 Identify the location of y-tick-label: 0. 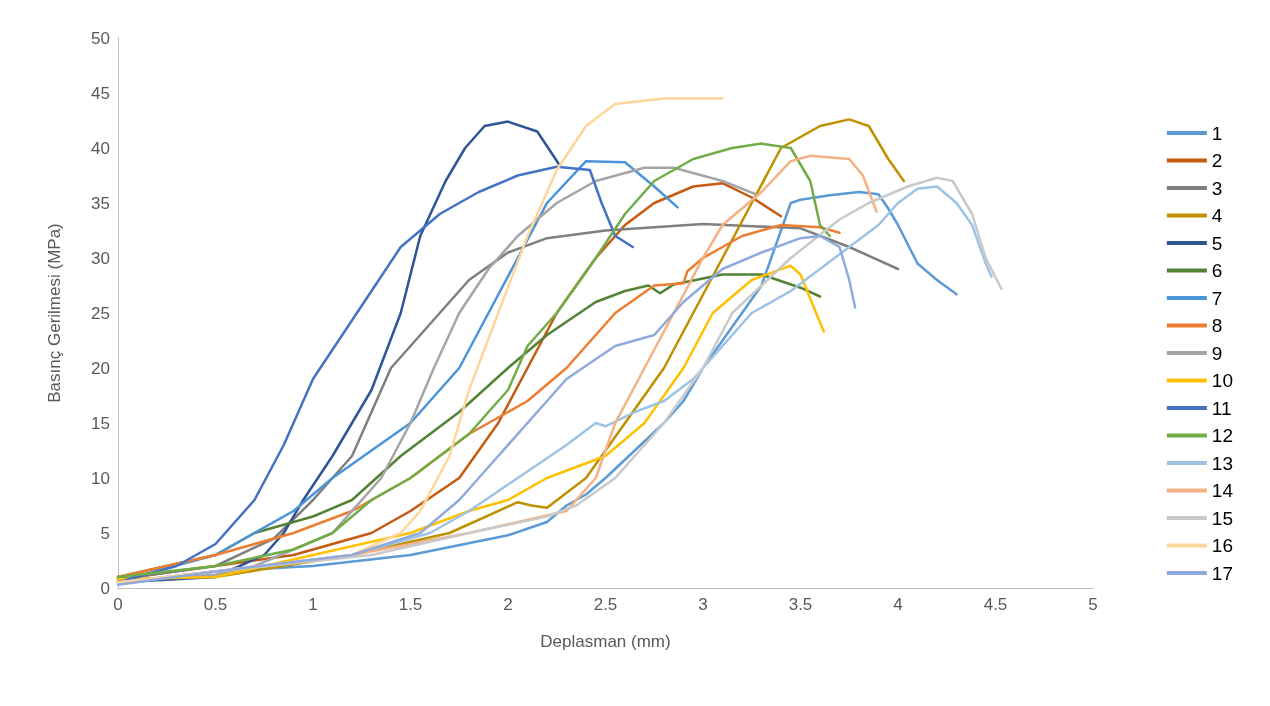
(105, 588).